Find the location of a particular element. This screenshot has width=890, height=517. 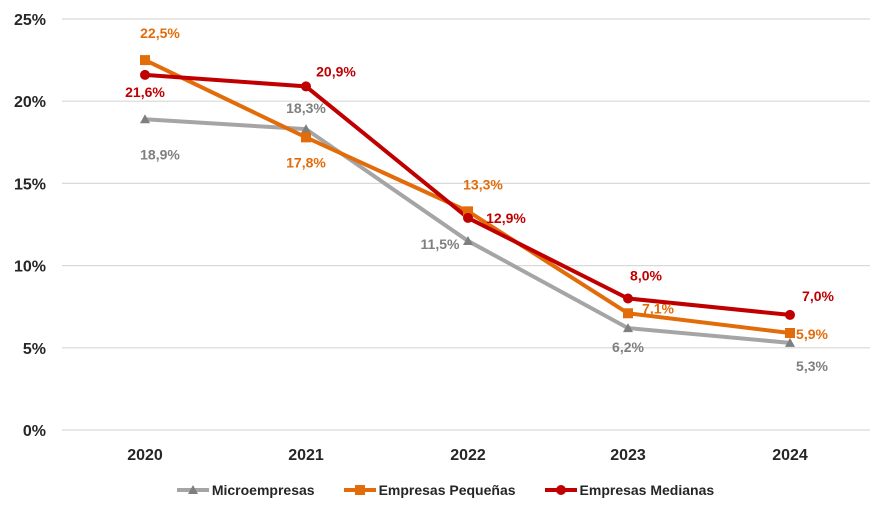

y-axis-ticks: 0% 5% 10% 15% 20% 25% is located at coordinates (30, 226).